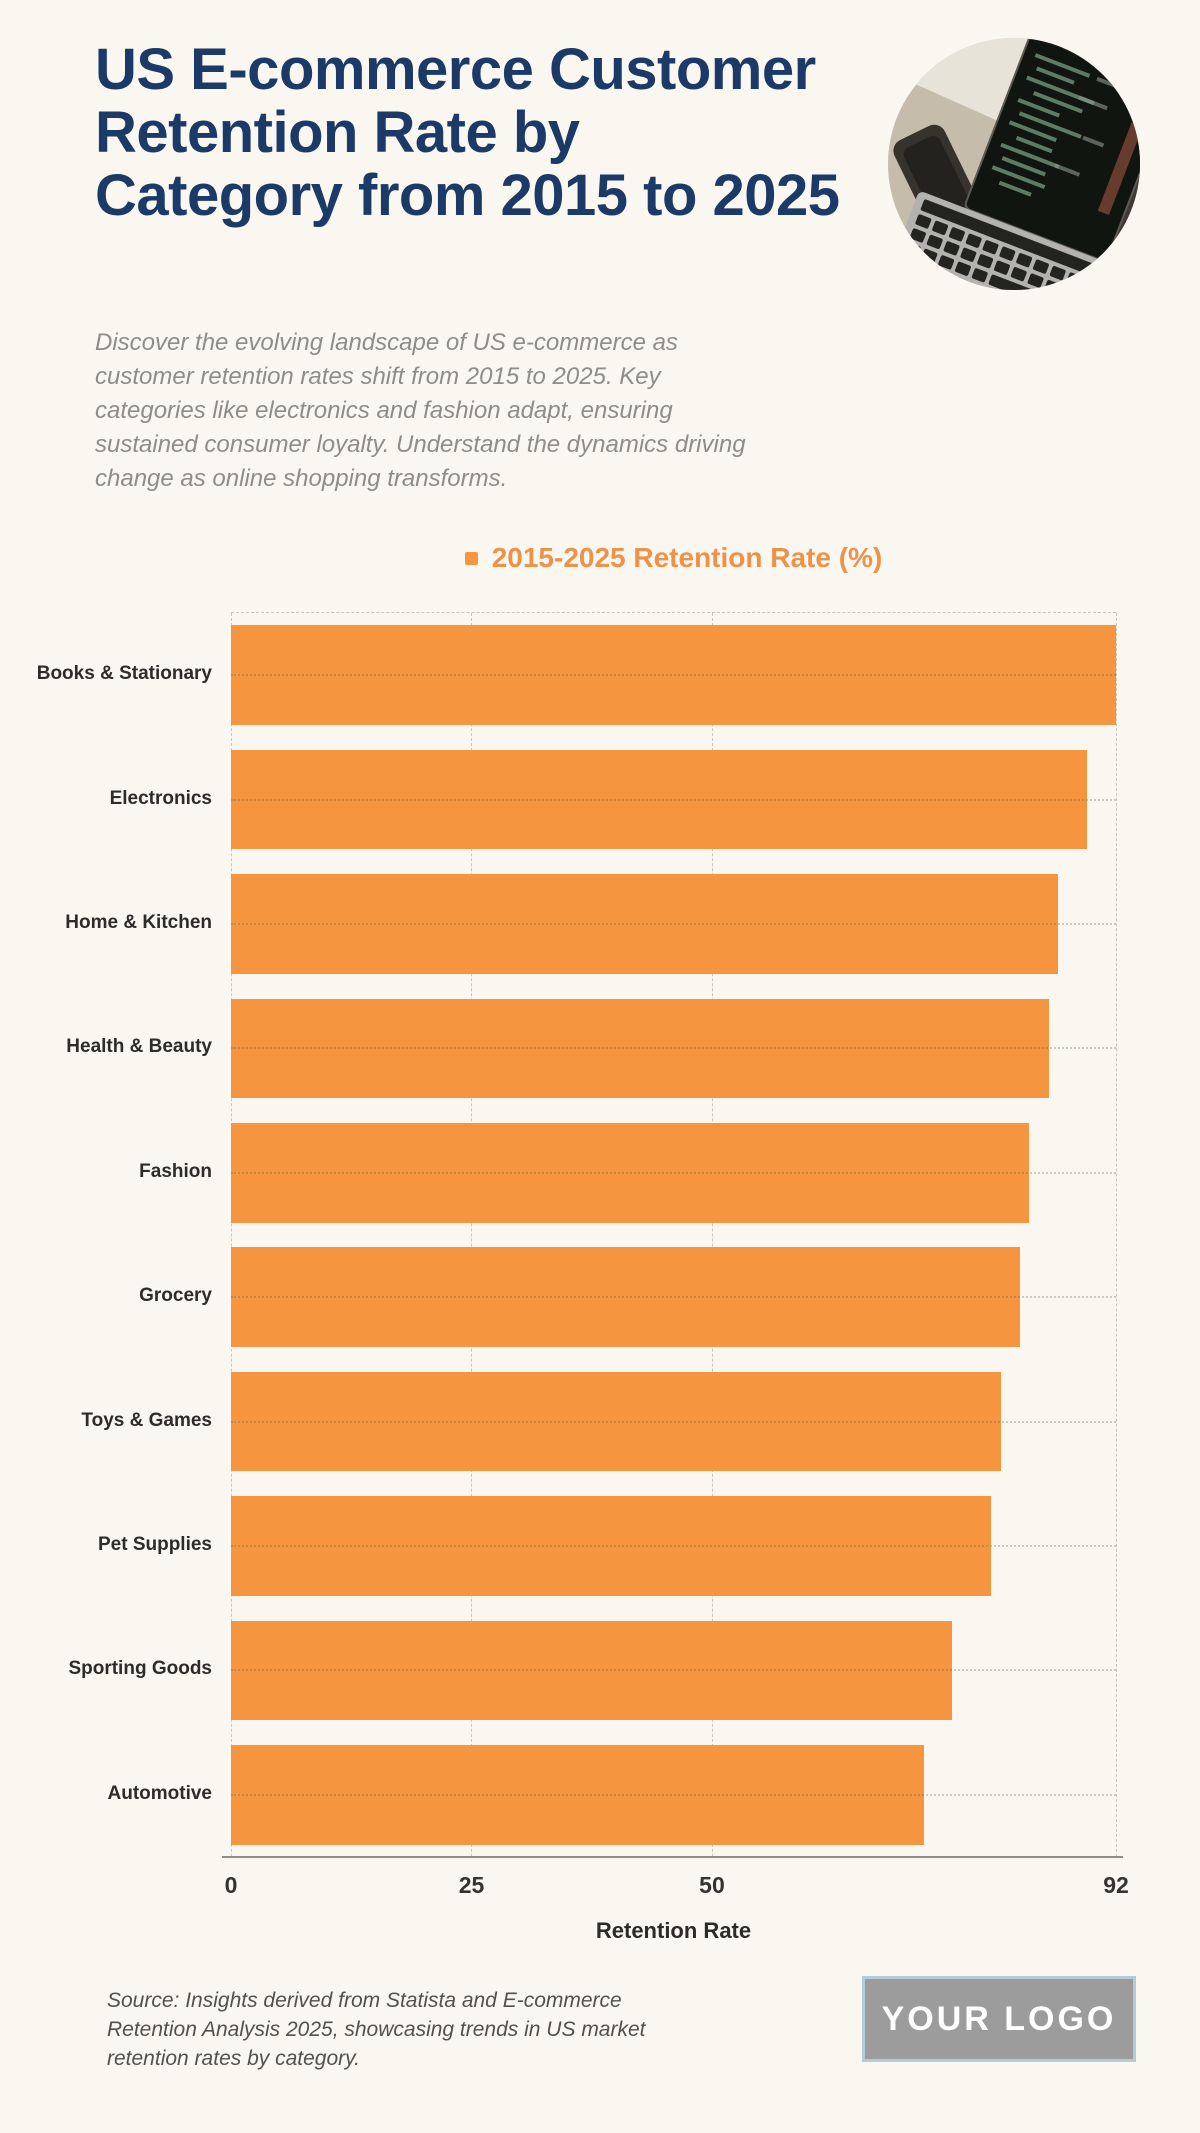  Describe the element at coordinates (146, 1420) in the screenshot. I see `category-label: Toys & Games` at that location.